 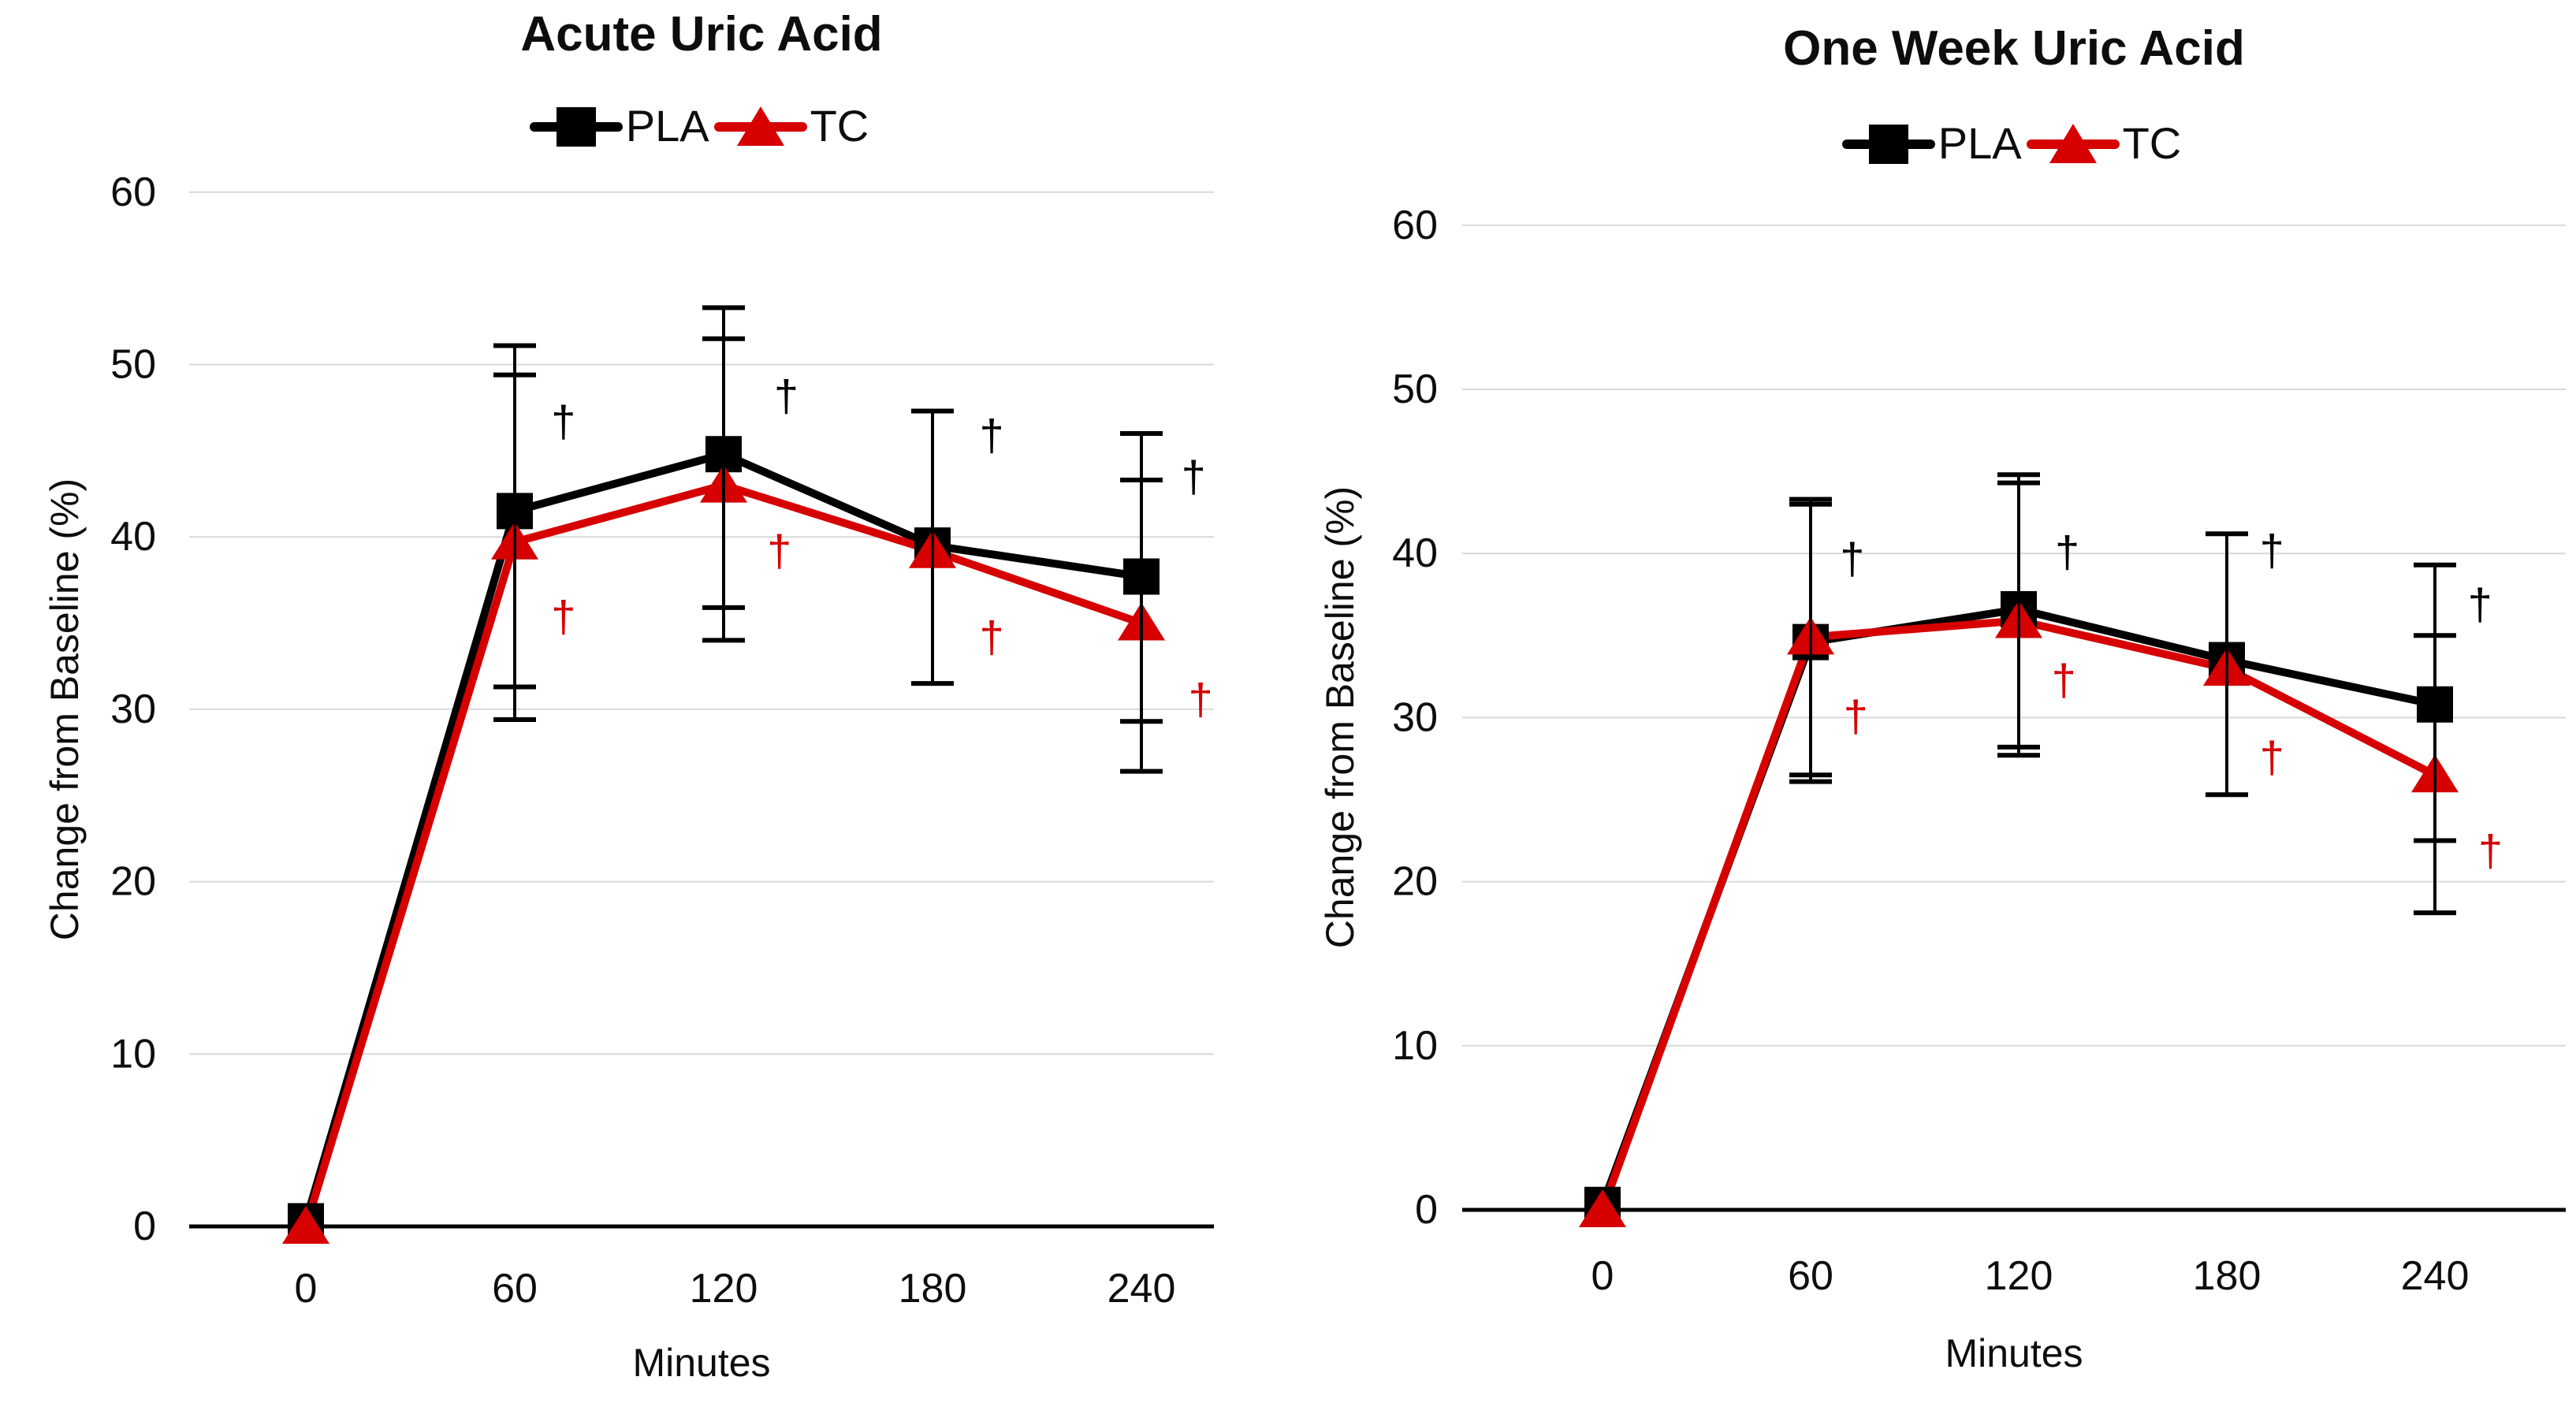 I want to click on legend-one-week: PLA TC, so click(x=2014, y=143).